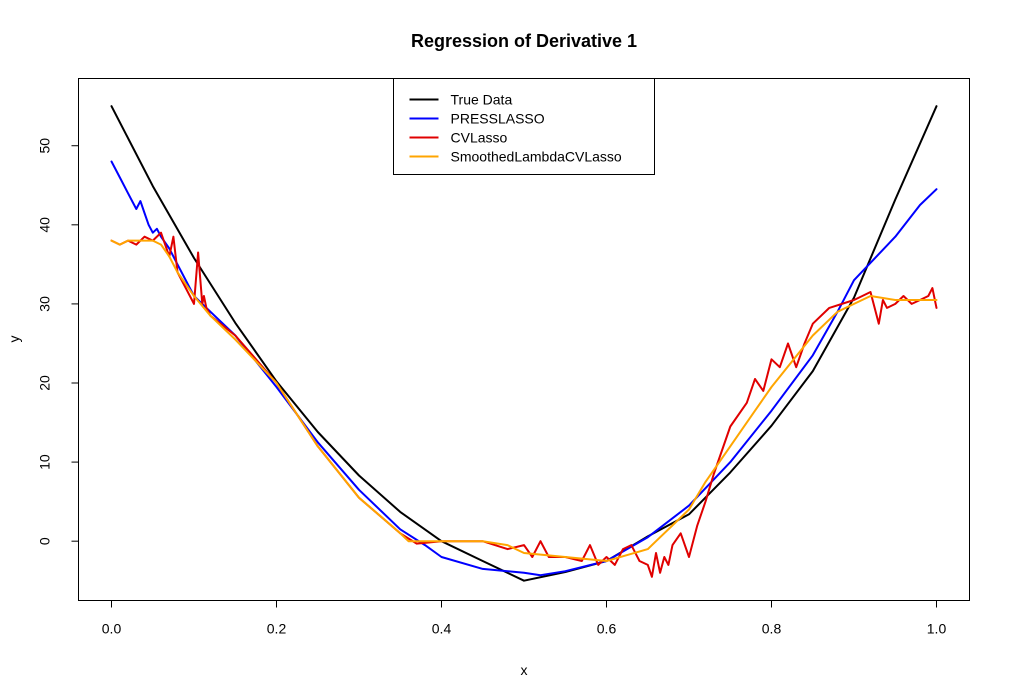 The image size is (1010, 699). I want to click on legend-box, so click(524, 126).